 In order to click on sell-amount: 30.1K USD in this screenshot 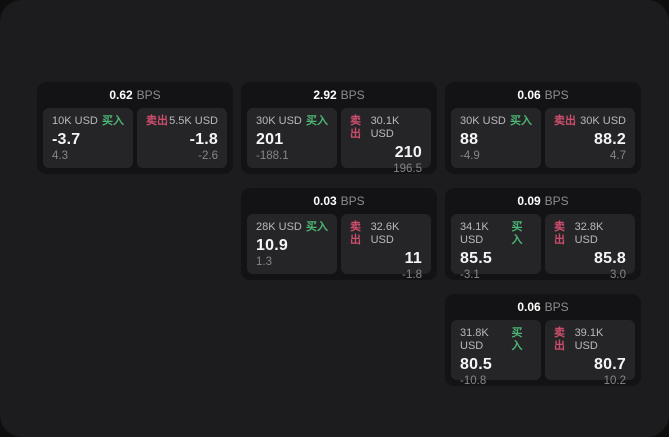, I will do `click(385, 127)`.